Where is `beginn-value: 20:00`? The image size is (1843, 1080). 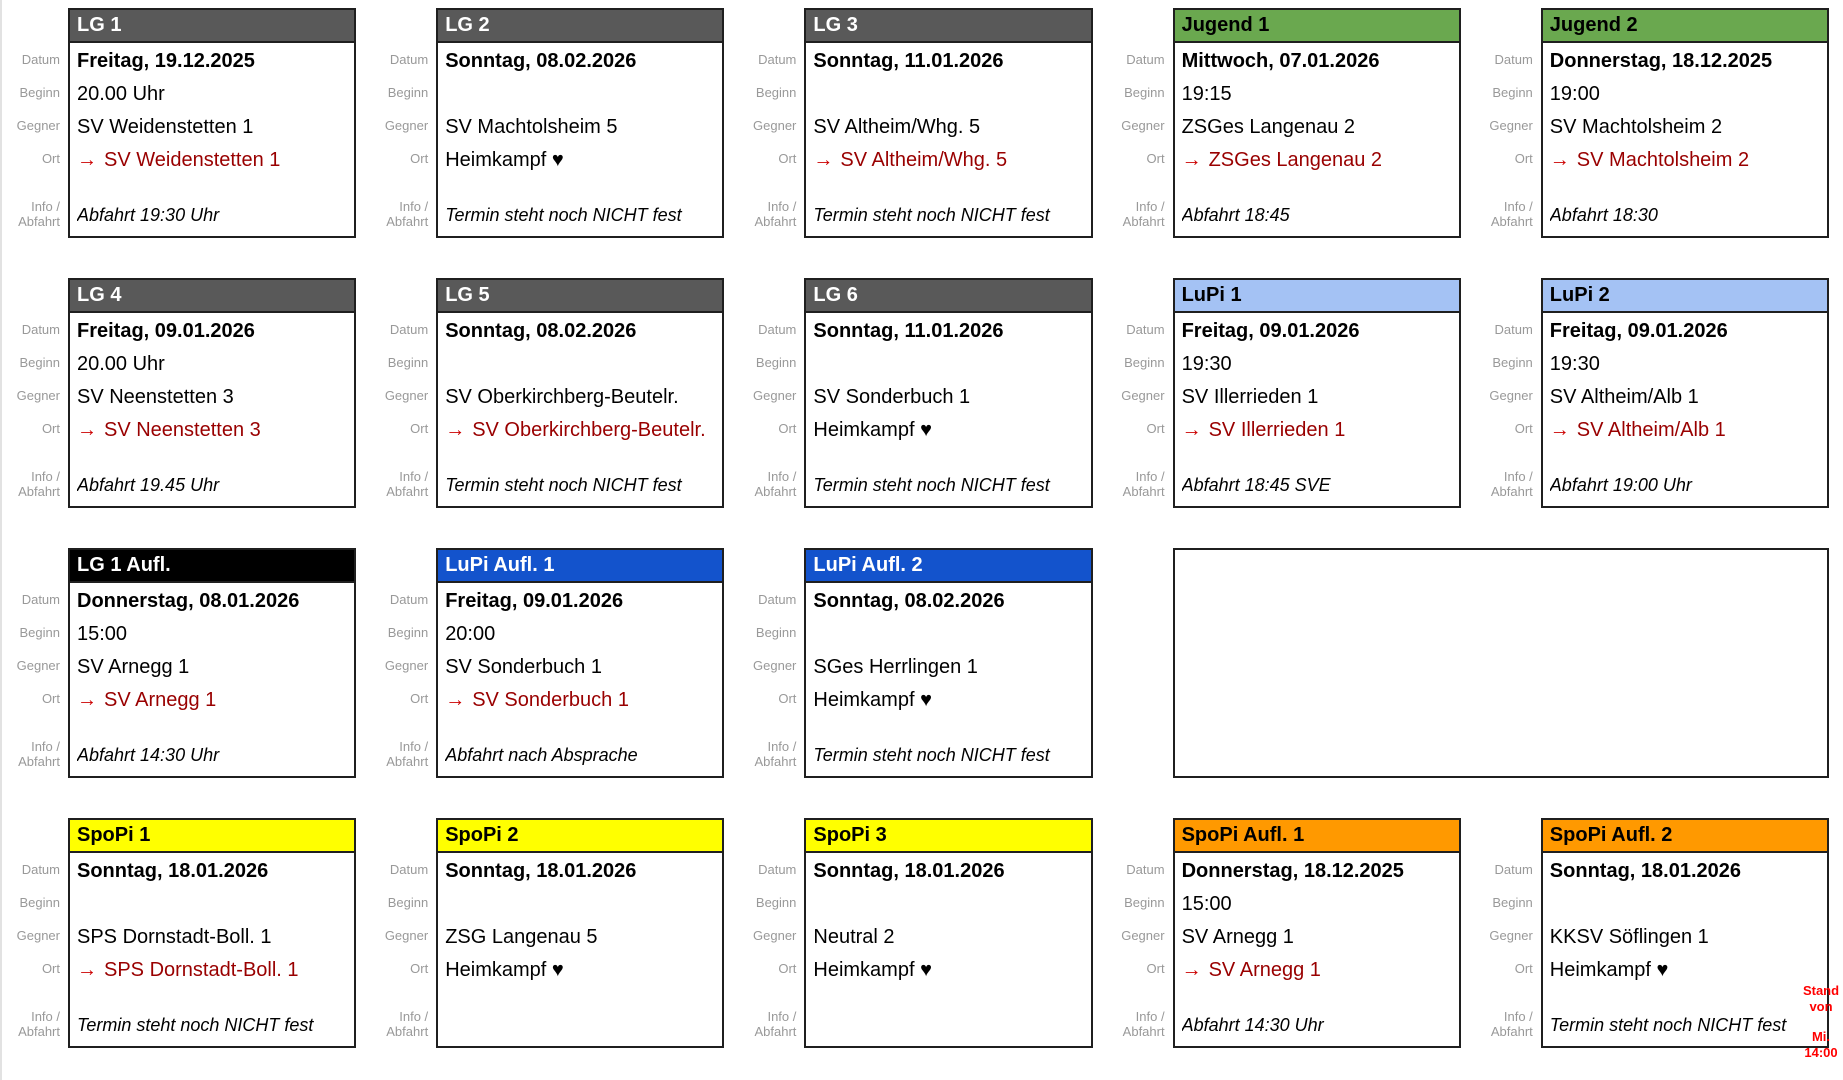 beginn-value: 20:00 is located at coordinates (470, 634).